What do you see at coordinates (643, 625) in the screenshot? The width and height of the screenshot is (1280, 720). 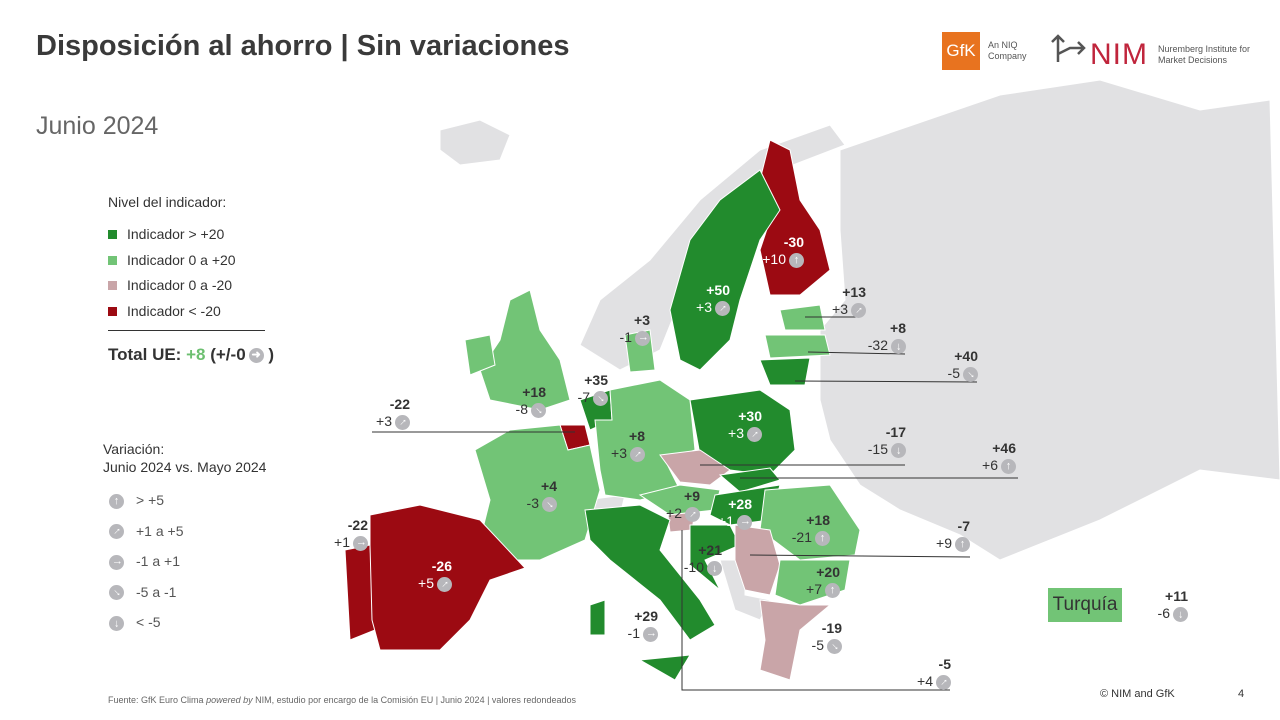 I see `country-label-it: +29 -1 ↑` at bounding box center [643, 625].